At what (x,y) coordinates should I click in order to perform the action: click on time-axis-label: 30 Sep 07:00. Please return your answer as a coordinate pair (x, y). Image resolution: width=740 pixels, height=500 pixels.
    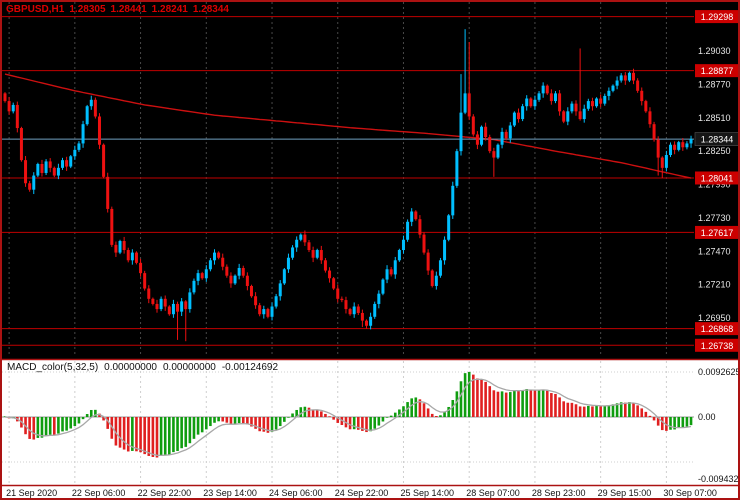
    Looking at the image, I should click on (690, 493).